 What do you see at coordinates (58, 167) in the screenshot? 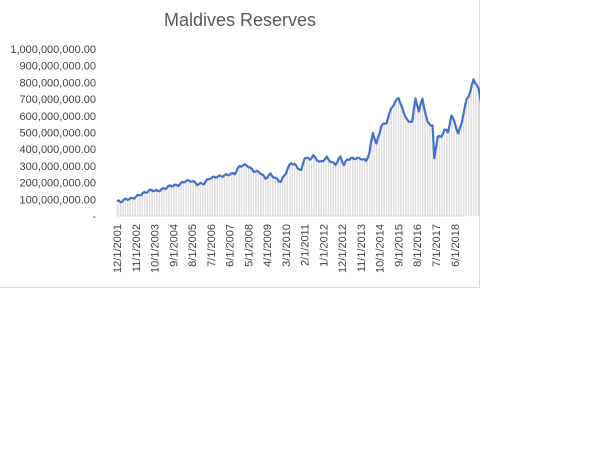
I see `y-tick-label: 300,000,000.00` at bounding box center [58, 167].